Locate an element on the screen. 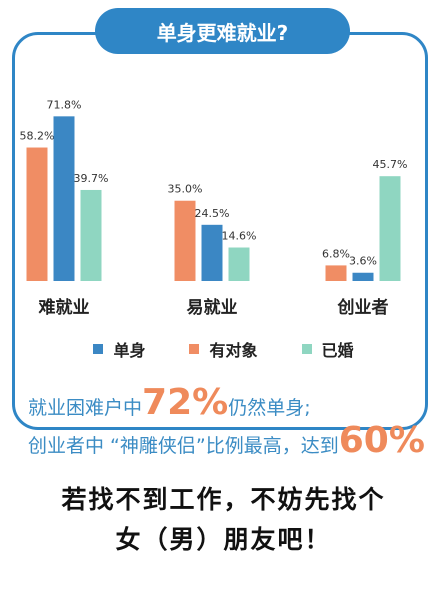 This screenshot has height=595, width=447. legend: 单身 有对象 已婚 is located at coordinates (223, 349).